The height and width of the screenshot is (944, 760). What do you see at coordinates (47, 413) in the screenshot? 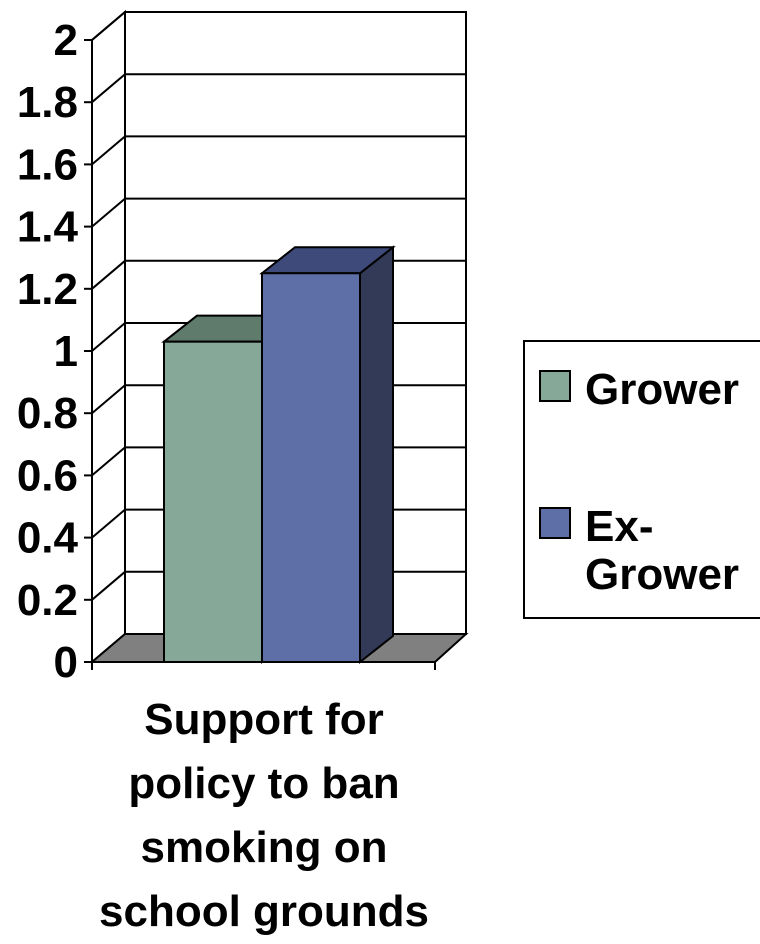
I see `y-tick-label: 0.8` at bounding box center [47, 413].